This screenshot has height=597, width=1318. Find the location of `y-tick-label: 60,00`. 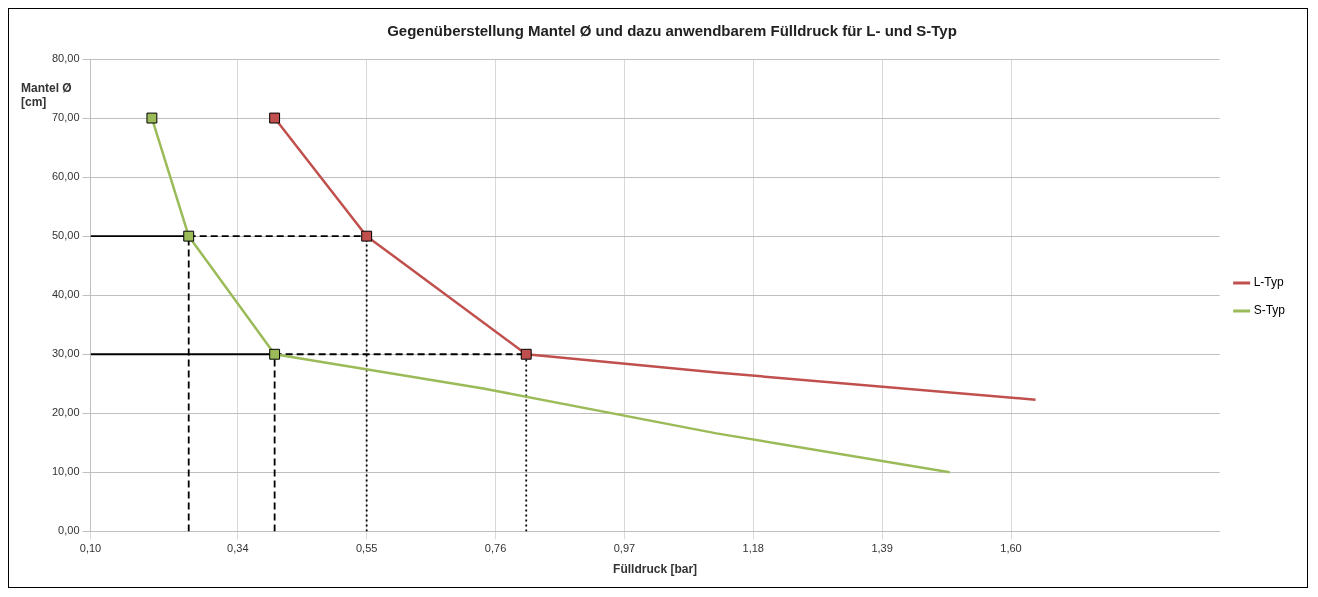

y-tick-label: 60,00 is located at coordinates (66, 176).